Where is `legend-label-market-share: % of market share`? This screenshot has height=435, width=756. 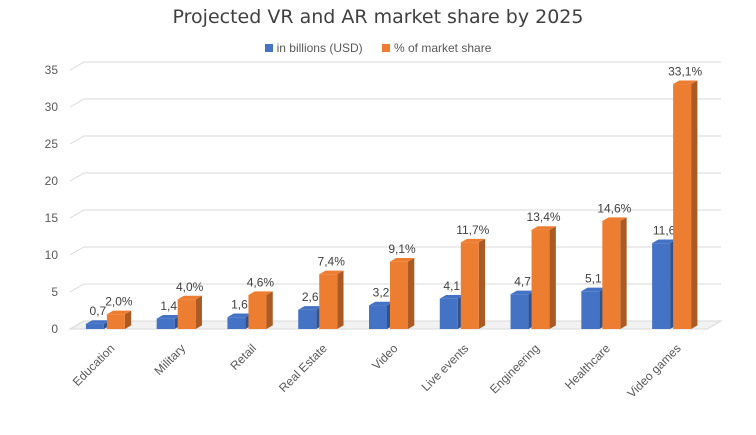 legend-label-market-share: % of market share is located at coordinates (443, 48).